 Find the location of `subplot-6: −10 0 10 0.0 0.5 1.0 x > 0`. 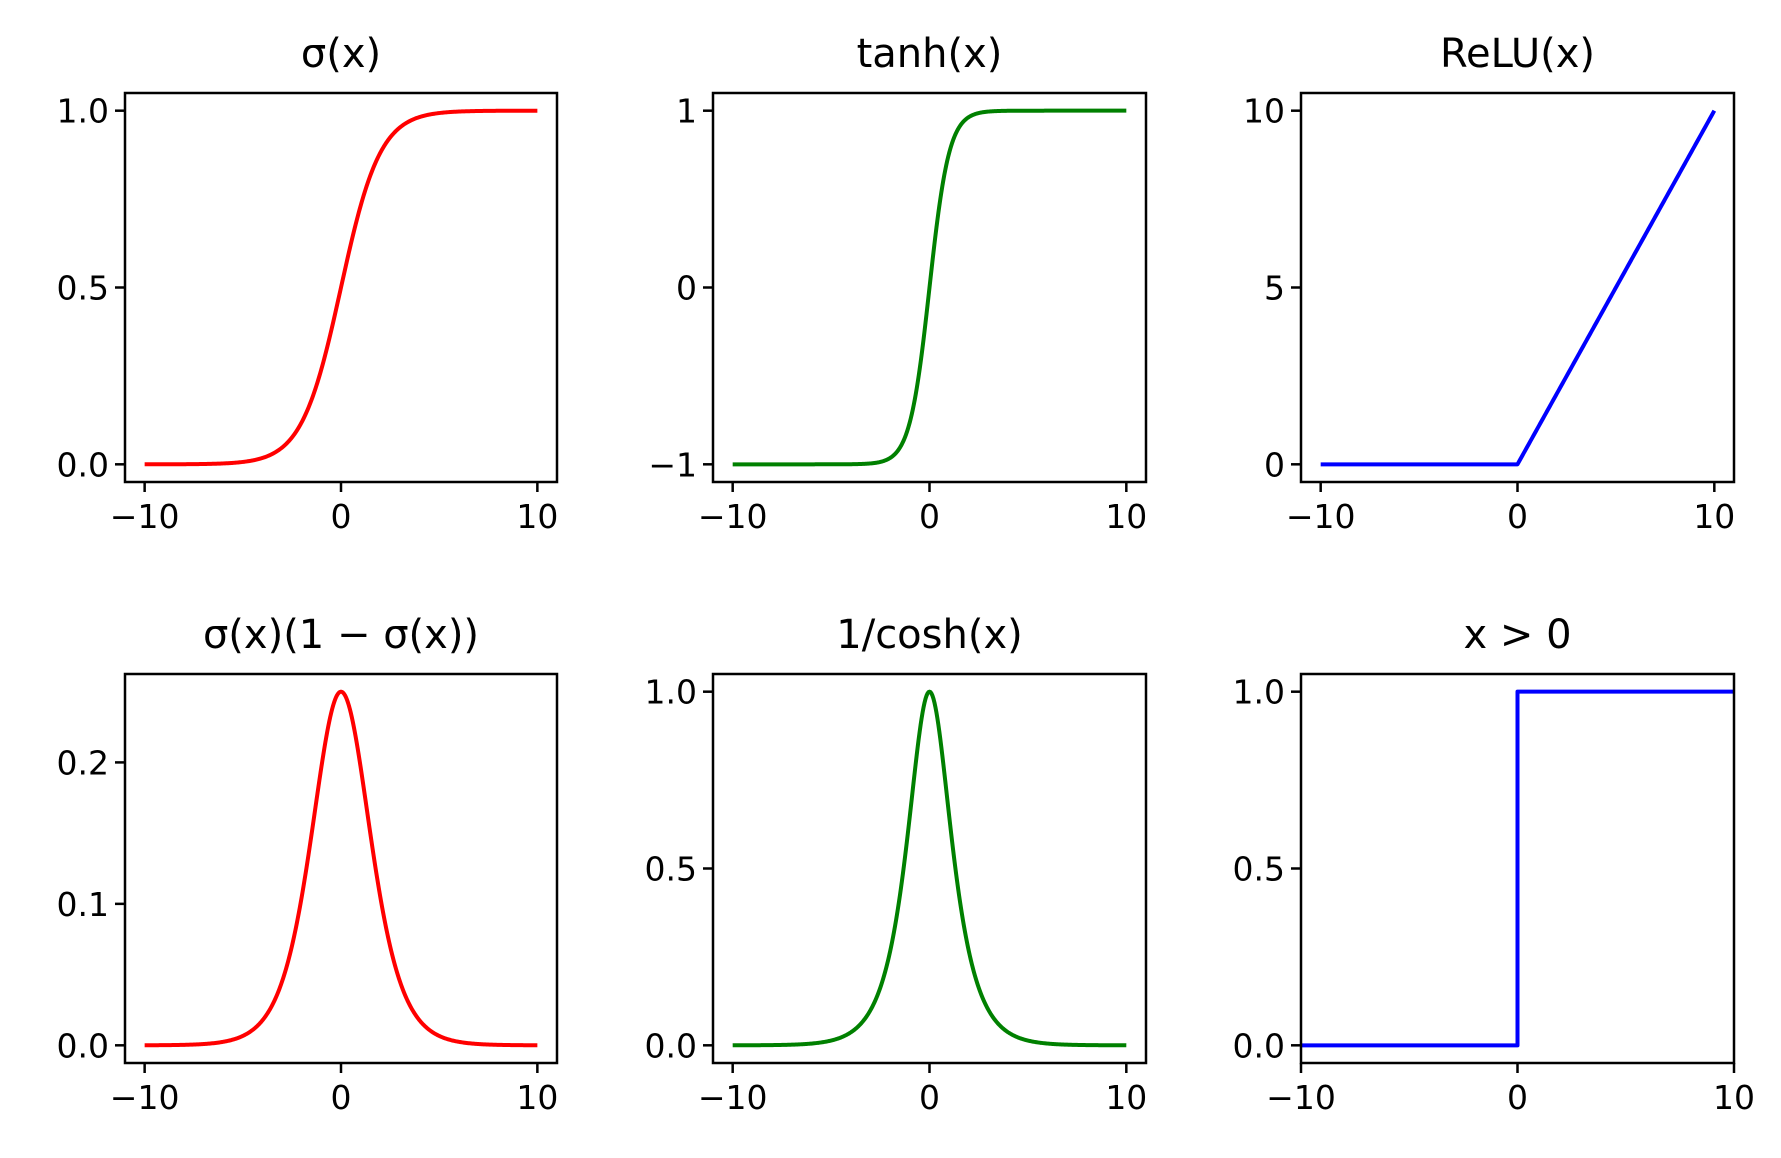

subplot-6: −10 0 10 0.0 0.5 1.0 x > 0 is located at coordinates (1494, 864).